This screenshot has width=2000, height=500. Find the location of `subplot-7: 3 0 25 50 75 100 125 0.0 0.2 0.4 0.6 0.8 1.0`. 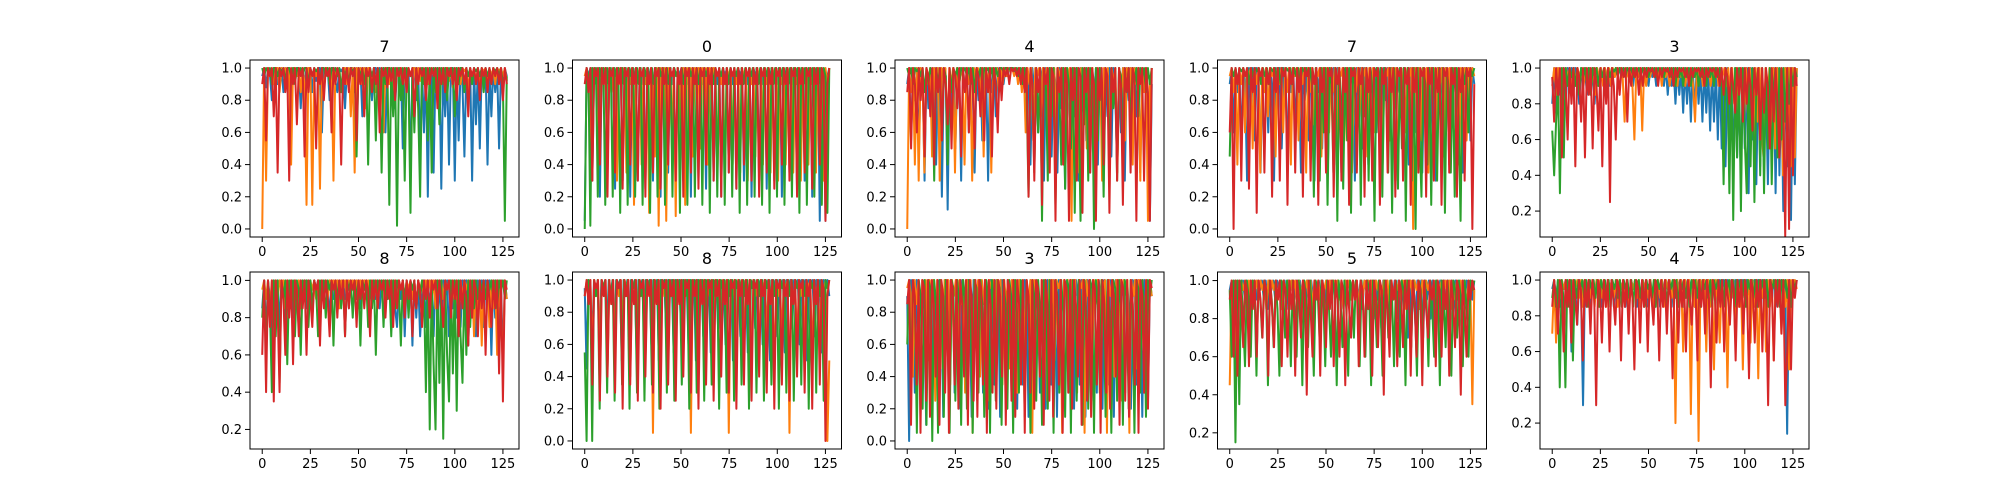

subplot-7: 3 0 25 50 75 100 125 0.0 0.2 0.4 0.6 0.8 1.0 is located at coordinates (1015, 360).